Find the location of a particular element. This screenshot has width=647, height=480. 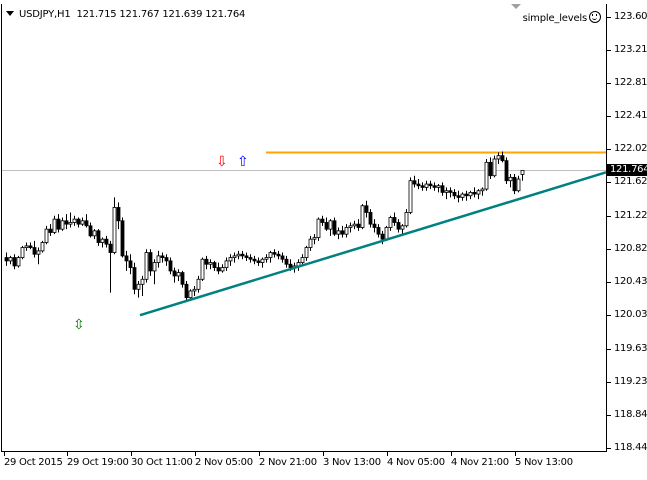

smiley-icon is located at coordinates (595, 17).